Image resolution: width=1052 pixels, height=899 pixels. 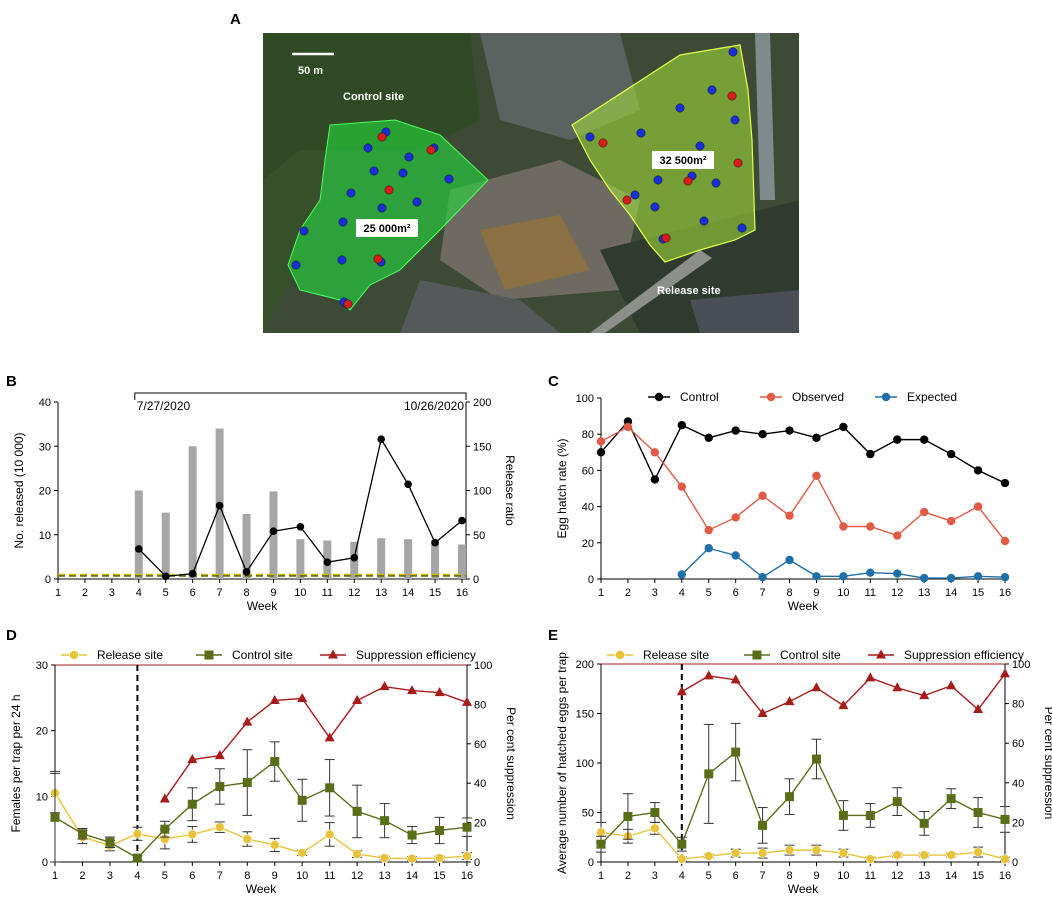 I want to click on x-tick-label: 13, so click(x=924, y=876).